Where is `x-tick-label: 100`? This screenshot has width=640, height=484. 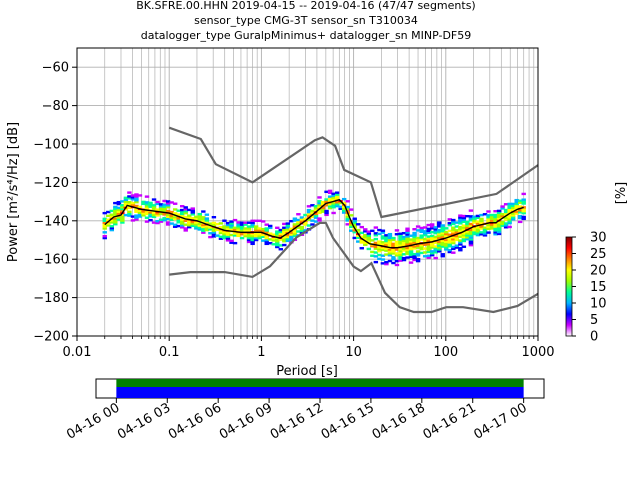 x-tick-label: 100 is located at coordinates (445, 352).